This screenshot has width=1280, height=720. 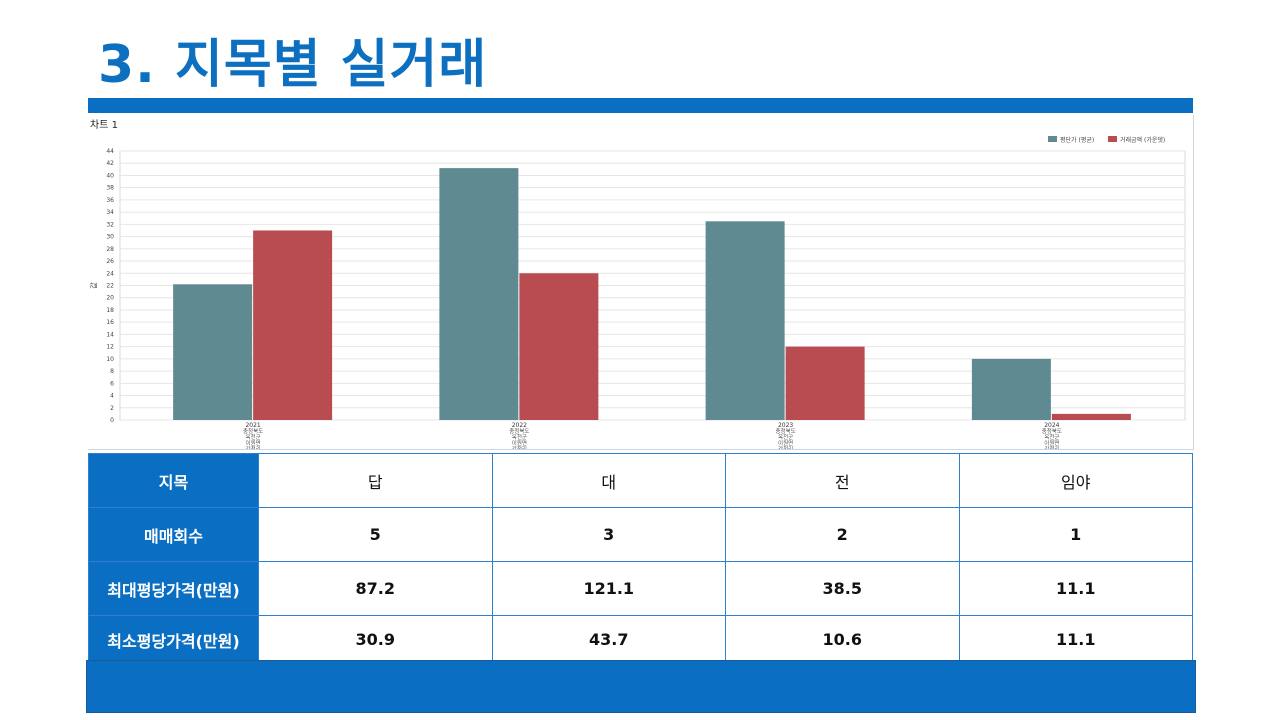 I want to click on legend-label: 거래금액 (가운뎃), so click(x=1142, y=140).